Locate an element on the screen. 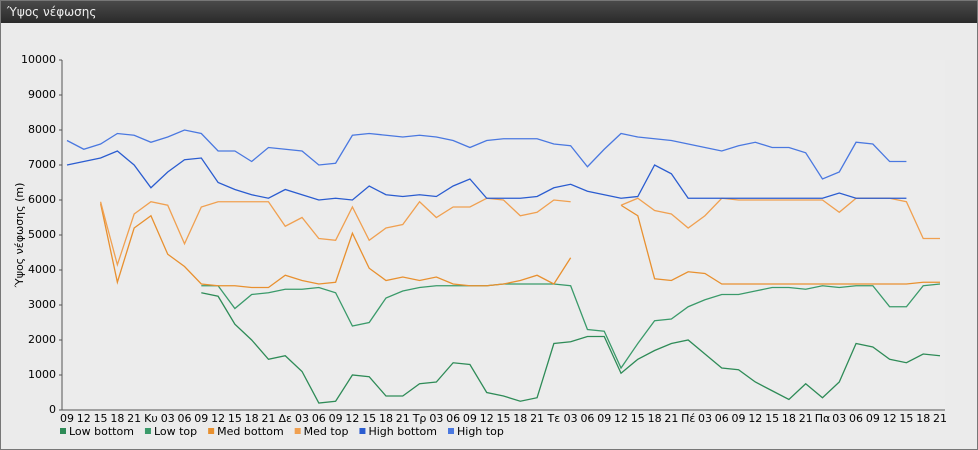 The width and height of the screenshot is (978, 450). legend-label: High top is located at coordinates (480, 431).